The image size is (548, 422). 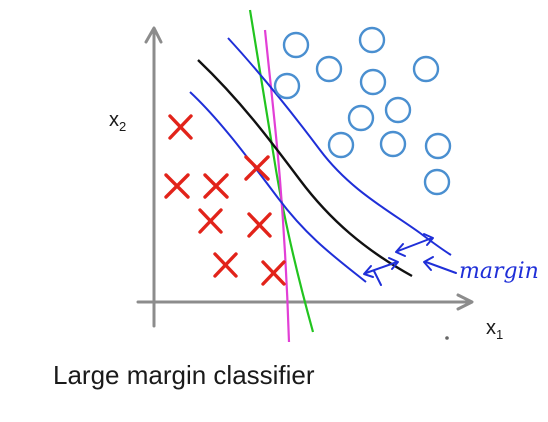 I want to click on positive-samples, so click(x=362, y=111).